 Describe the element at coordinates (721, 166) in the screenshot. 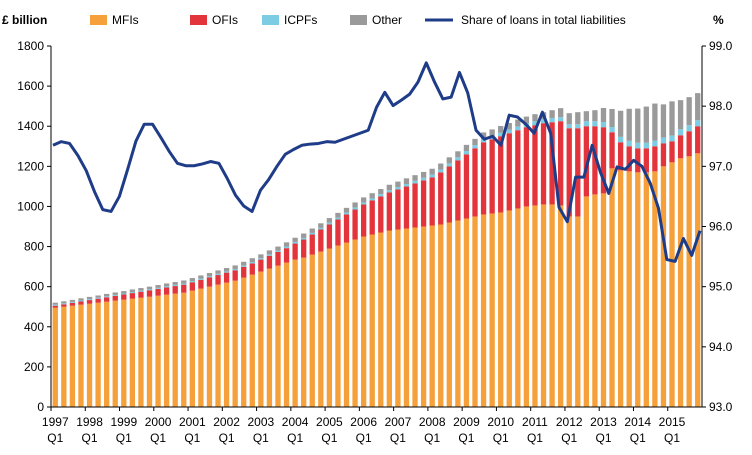

I see `right-tick-label: 97.0` at that location.